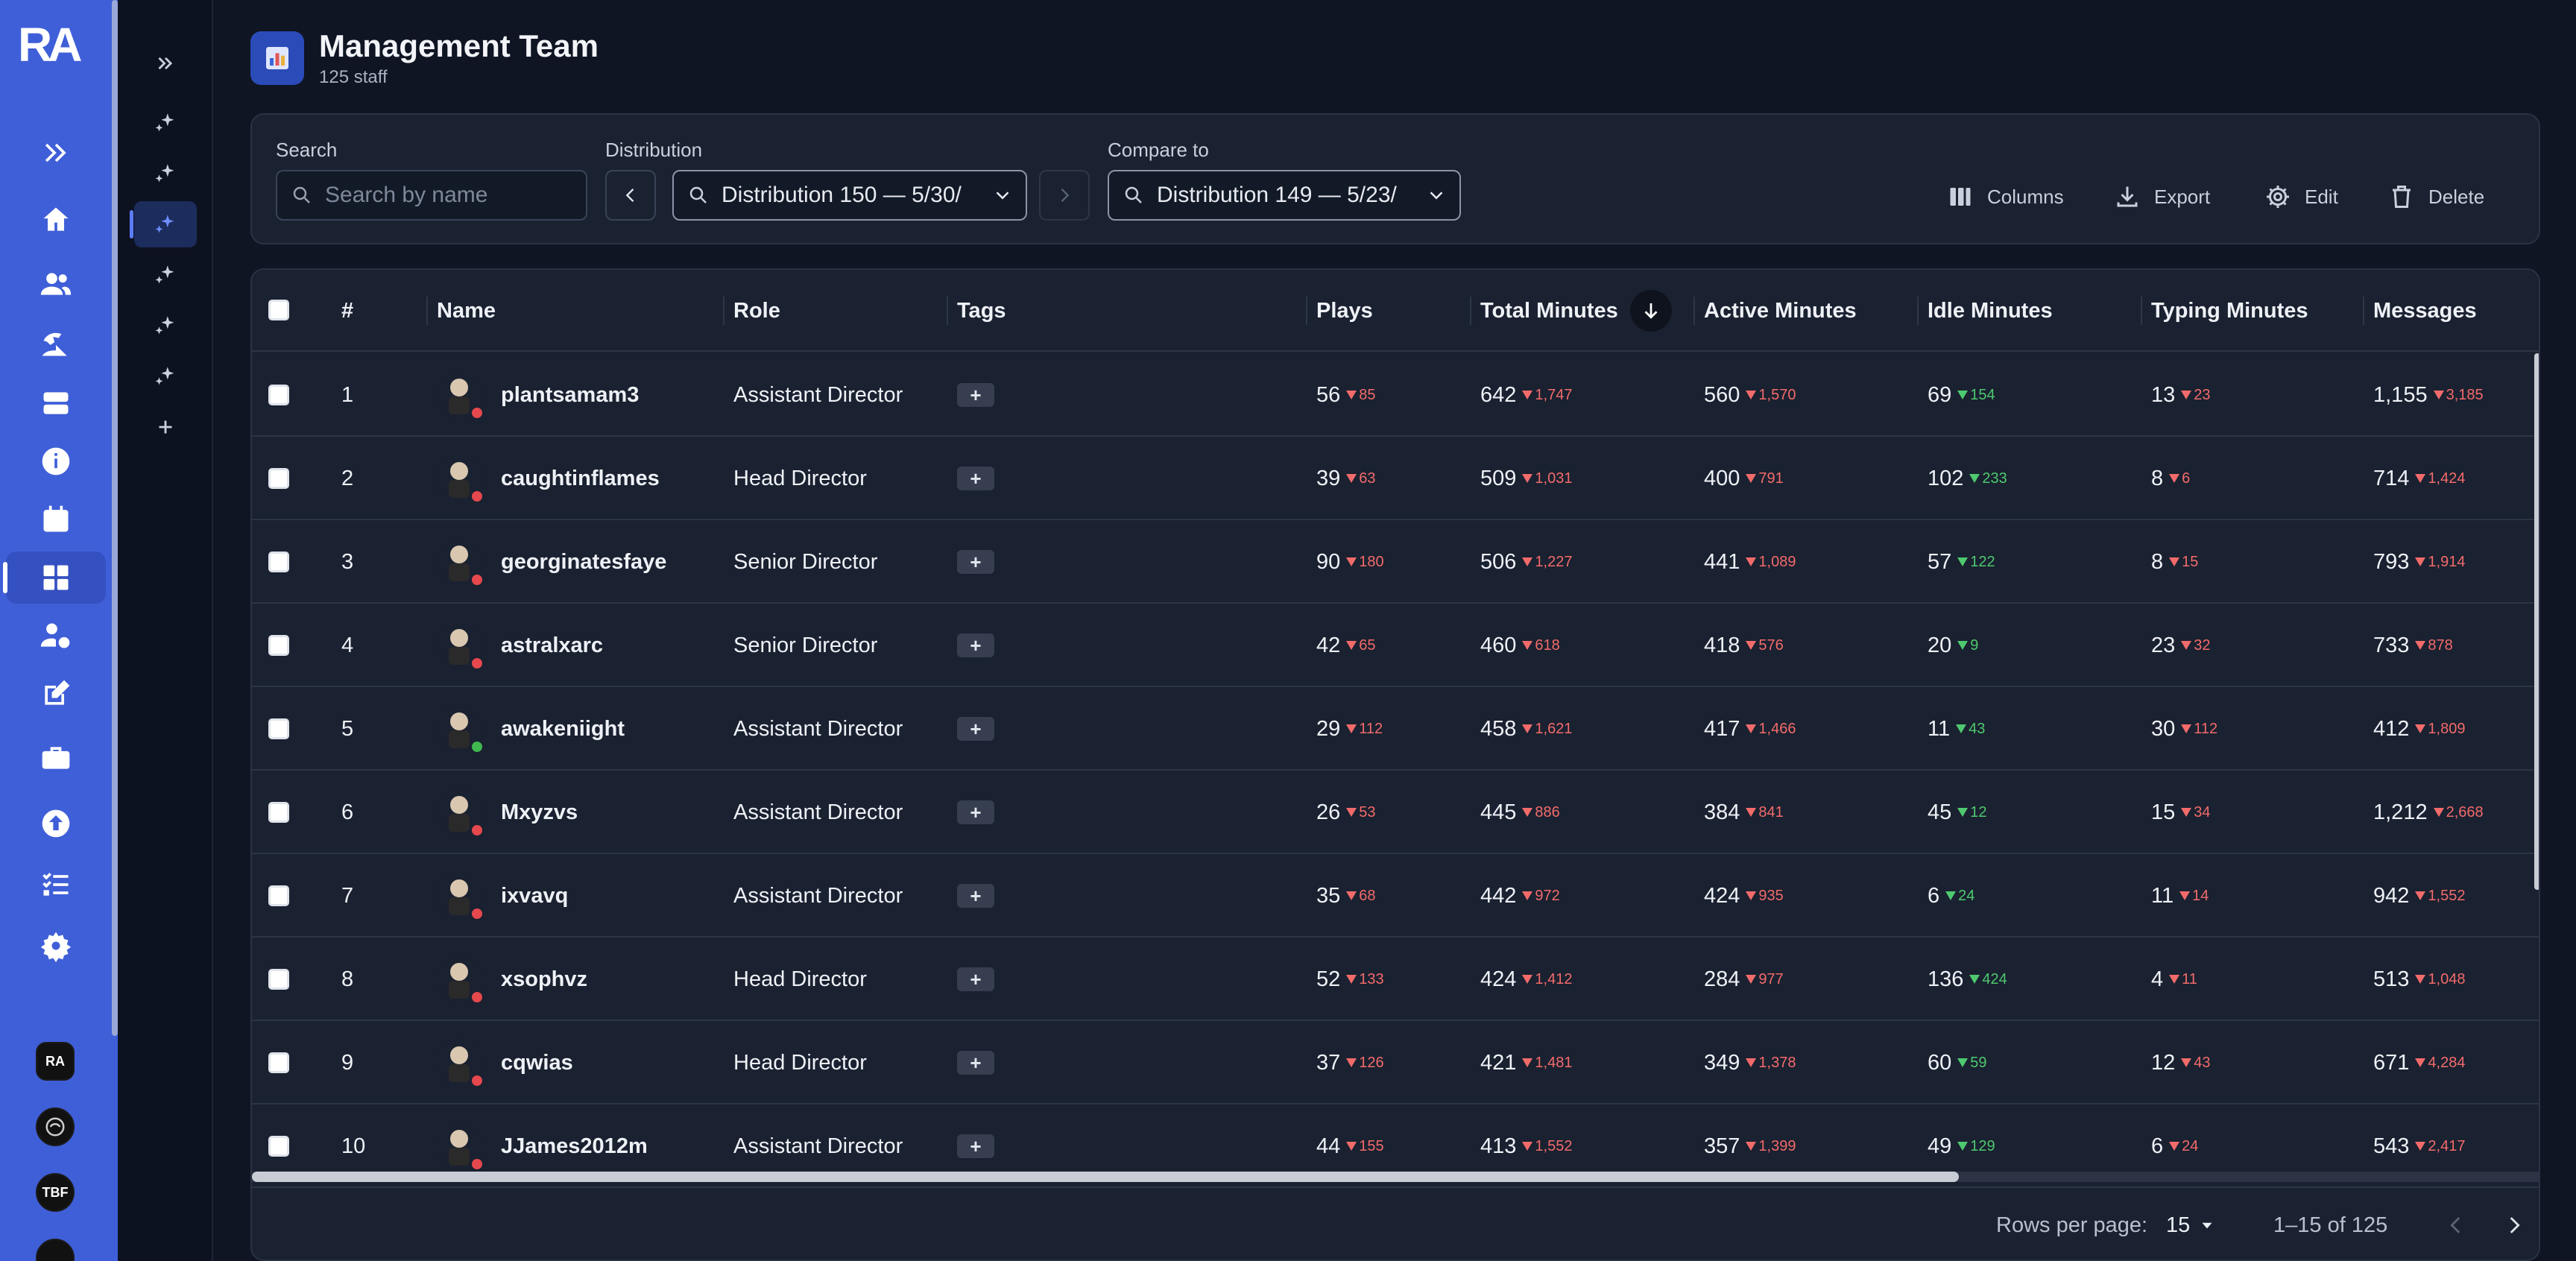  Describe the element at coordinates (56, 694) in the screenshot. I see `nav-edit` at that location.